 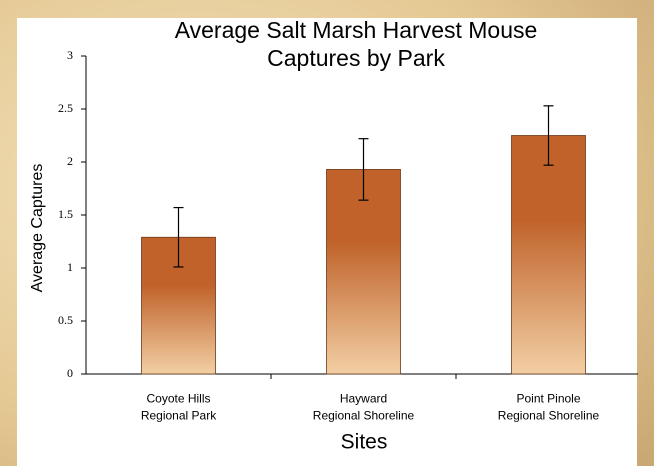 What do you see at coordinates (37, 228) in the screenshot?
I see `y-axis-label: Average Captures` at bounding box center [37, 228].